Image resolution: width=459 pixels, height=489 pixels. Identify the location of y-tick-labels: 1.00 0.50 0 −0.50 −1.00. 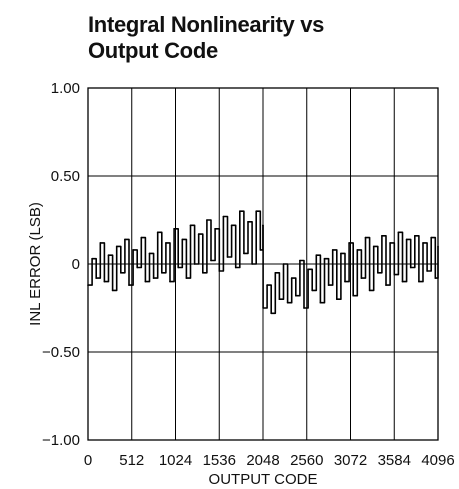
(61, 264).